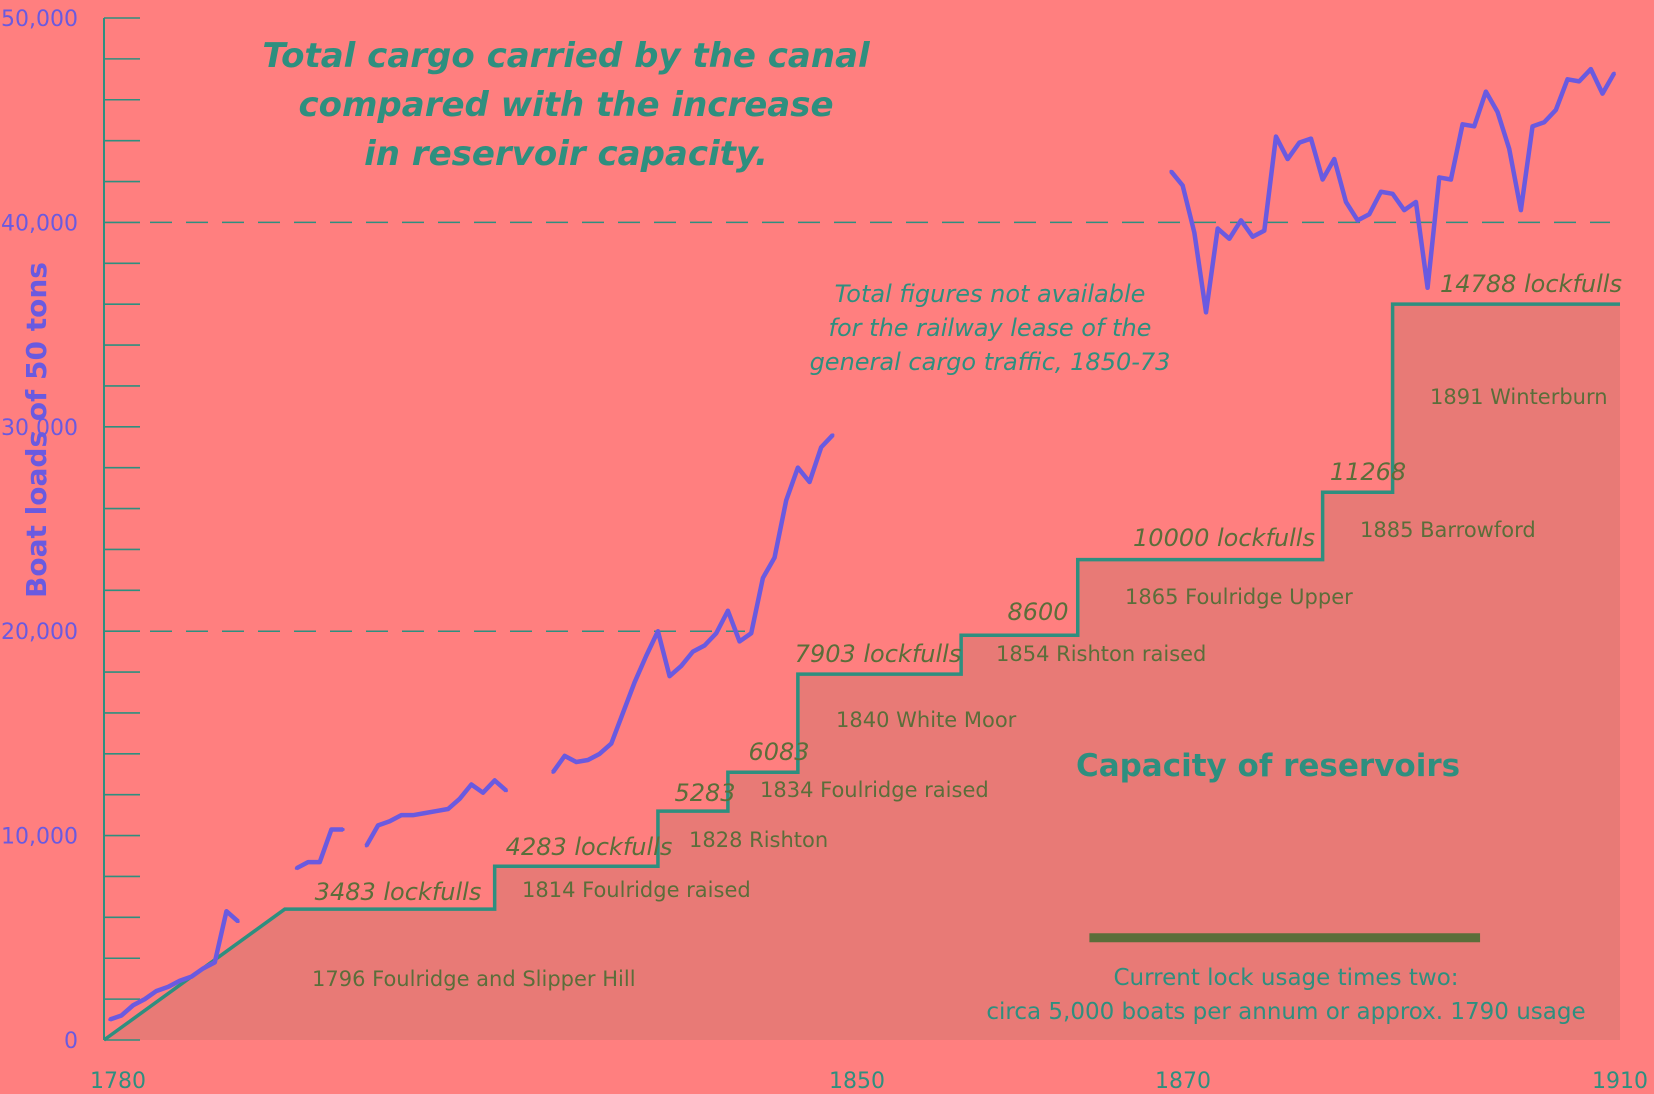 Image resolution: width=1654 pixels, height=1094 pixels. Describe the element at coordinates (758, 840) in the screenshot. I see `reservoir-label: 1828 Rishton` at that location.